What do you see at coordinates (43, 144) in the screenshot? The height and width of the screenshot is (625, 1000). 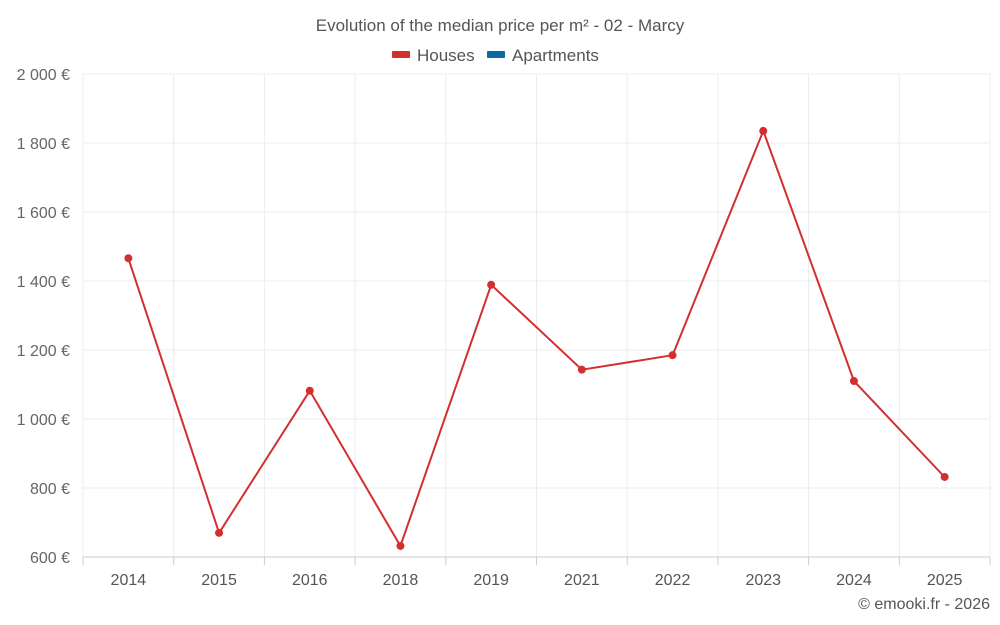 I see `y-tick-label: 1 800 €` at bounding box center [43, 144].